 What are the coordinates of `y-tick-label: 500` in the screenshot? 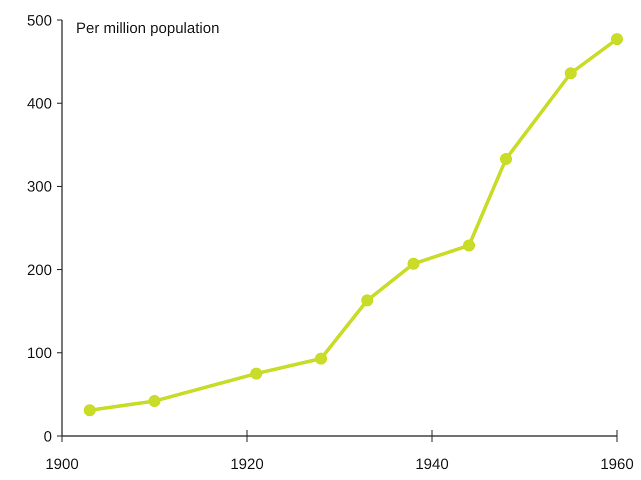 It's located at (39, 21).